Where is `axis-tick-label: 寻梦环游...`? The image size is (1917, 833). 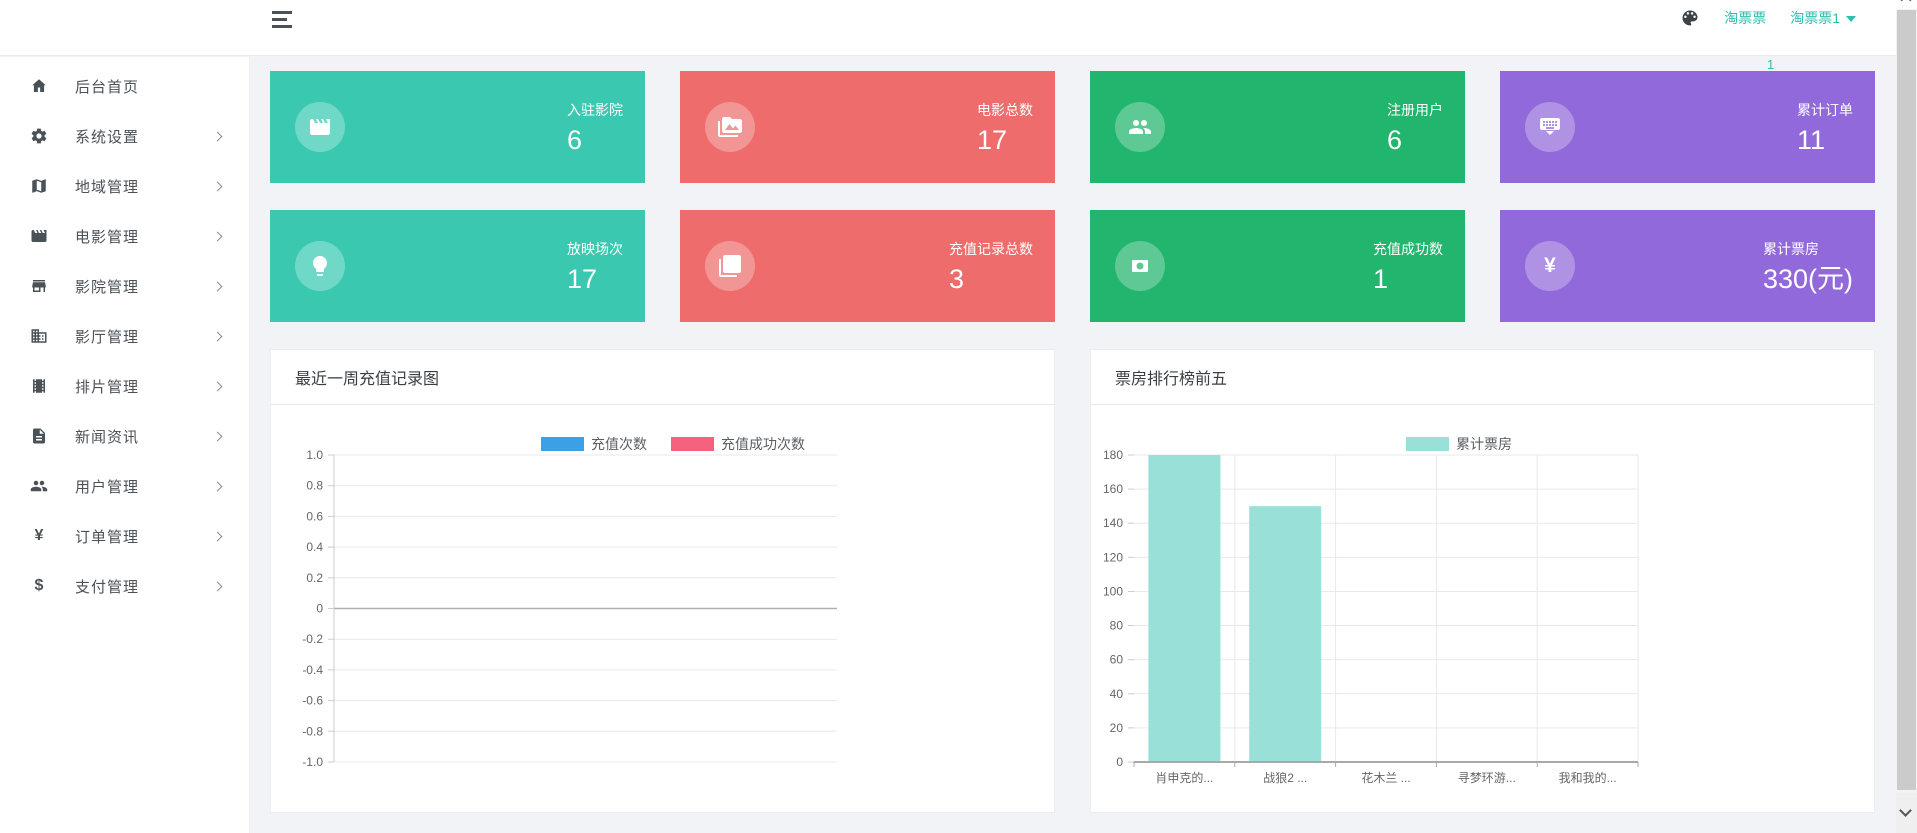
axis-tick-label: 寻梦环游... is located at coordinates (1487, 778).